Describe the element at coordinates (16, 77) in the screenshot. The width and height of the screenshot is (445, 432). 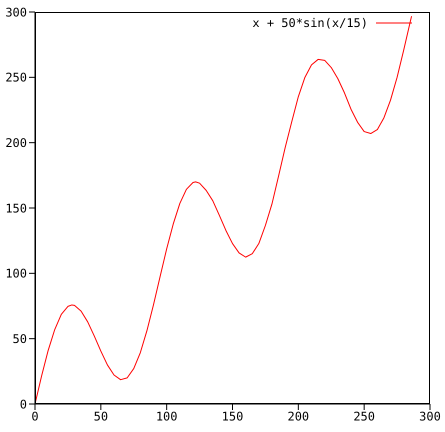
I see `y-tick-label: 250` at that location.